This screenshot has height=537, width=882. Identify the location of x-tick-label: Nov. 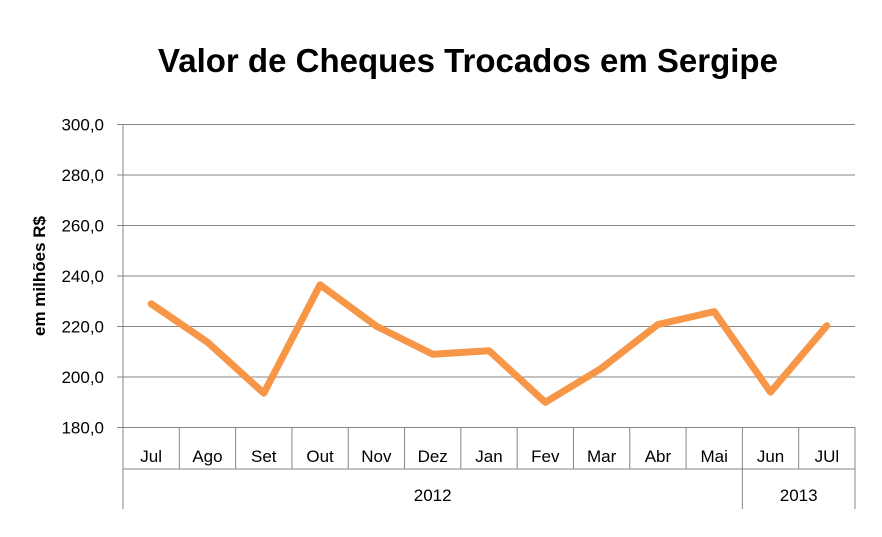
(376, 456).